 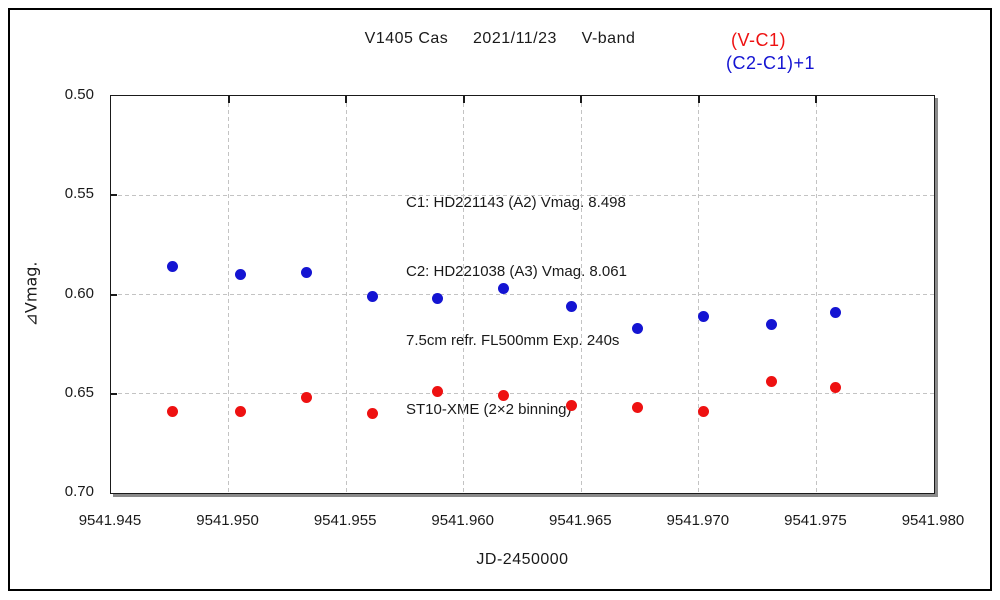 I want to click on y-tick-label: 0.55, so click(x=79, y=194).